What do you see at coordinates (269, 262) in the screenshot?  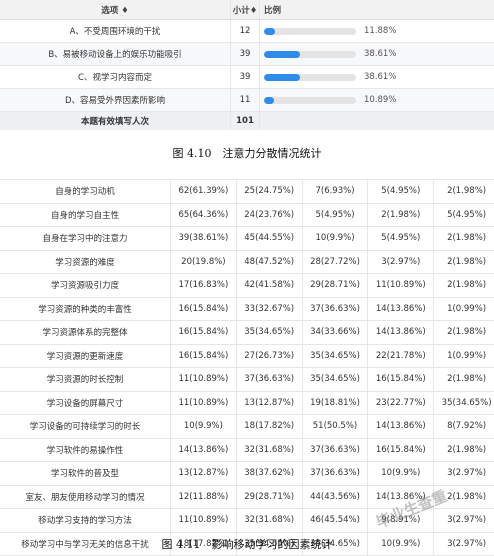 I see `factor-value: 48(47.52%)` at bounding box center [269, 262].